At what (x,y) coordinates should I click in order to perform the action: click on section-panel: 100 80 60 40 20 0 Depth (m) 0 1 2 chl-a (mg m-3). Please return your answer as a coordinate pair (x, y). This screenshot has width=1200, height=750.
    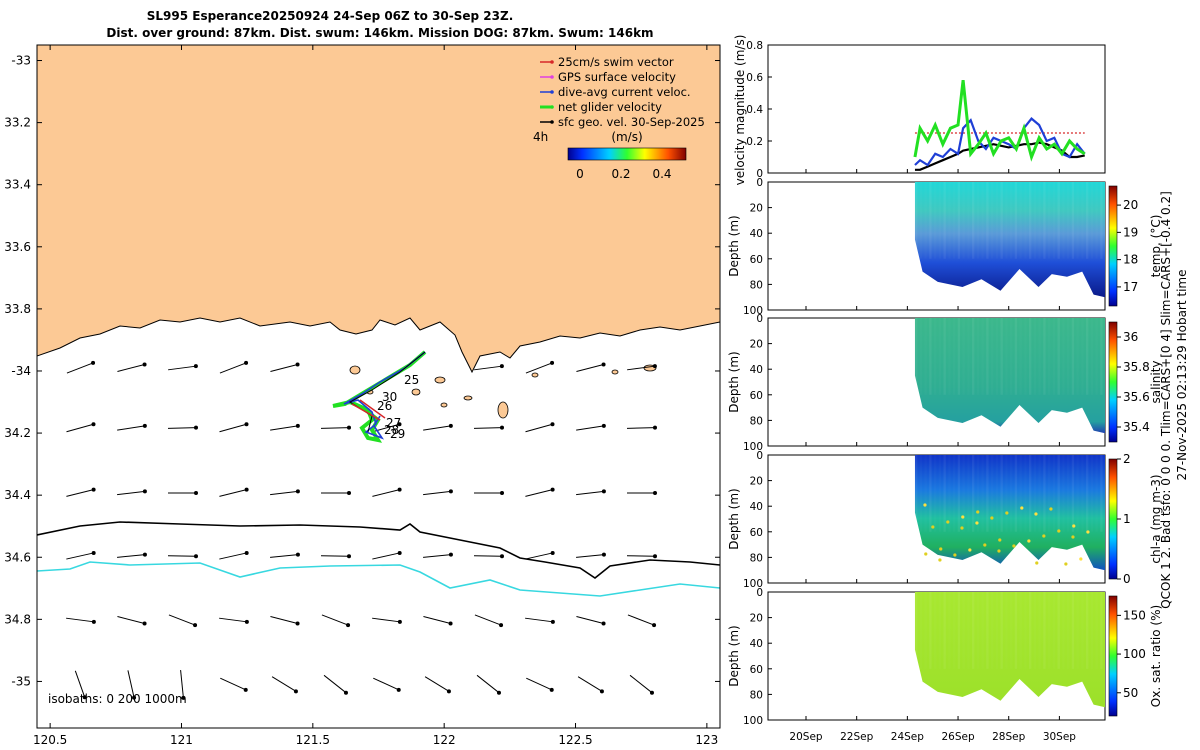
    Looking at the image, I should click on (945, 520).